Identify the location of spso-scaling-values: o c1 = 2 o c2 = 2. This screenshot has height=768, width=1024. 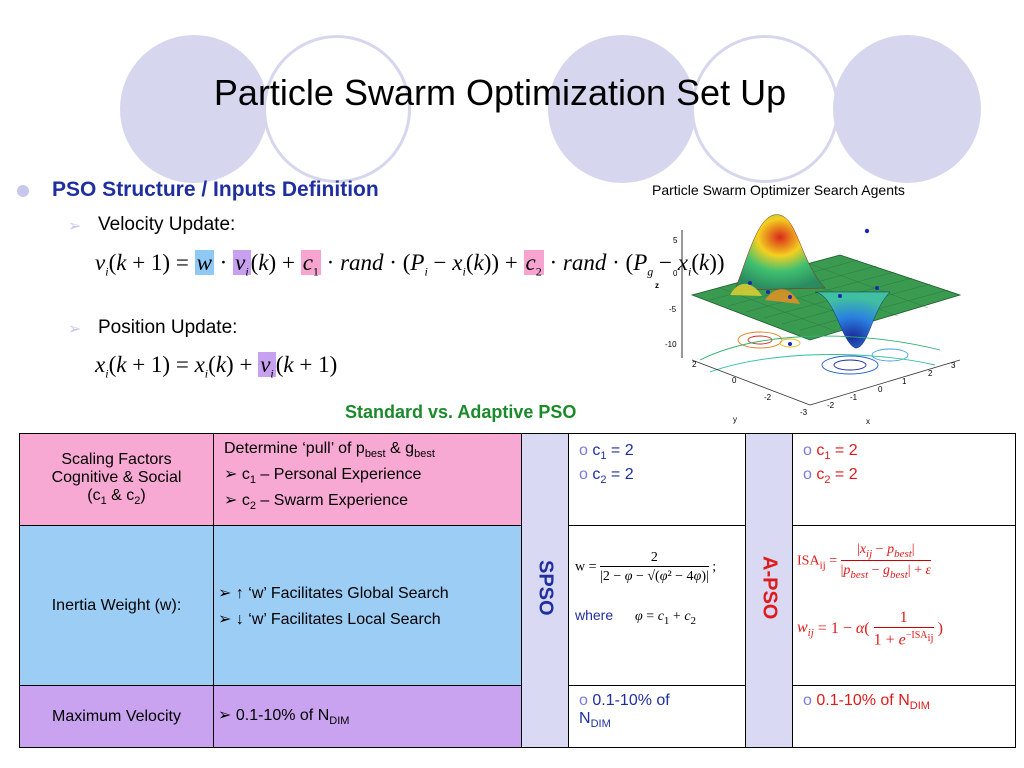
(657, 479).